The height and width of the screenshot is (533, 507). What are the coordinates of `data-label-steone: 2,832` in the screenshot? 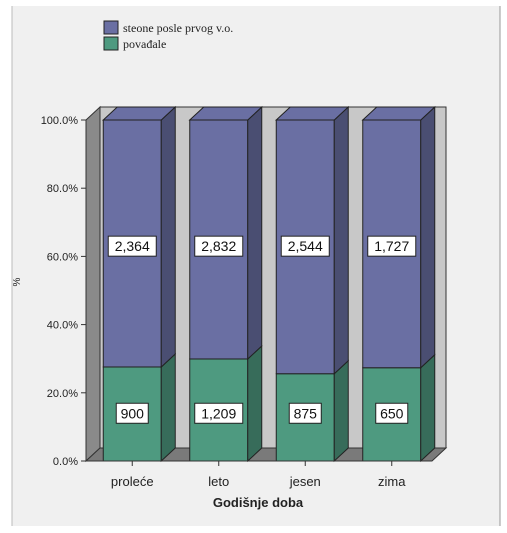 It's located at (218, 246).